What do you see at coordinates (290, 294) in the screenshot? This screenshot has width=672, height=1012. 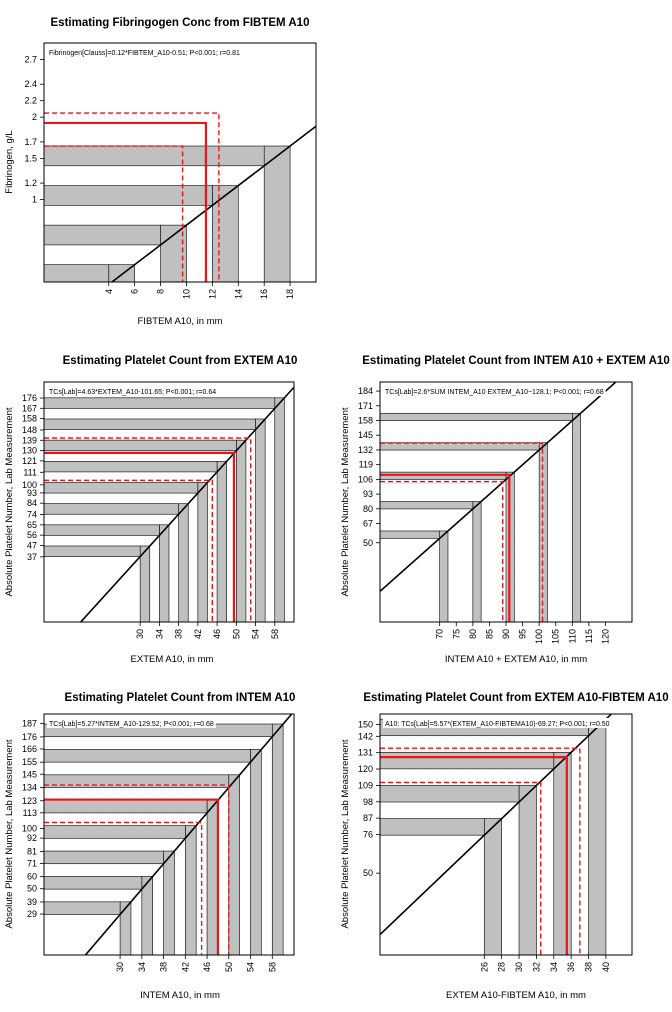 I see `x-tick-label: 18` at bounding box center [290, 294].